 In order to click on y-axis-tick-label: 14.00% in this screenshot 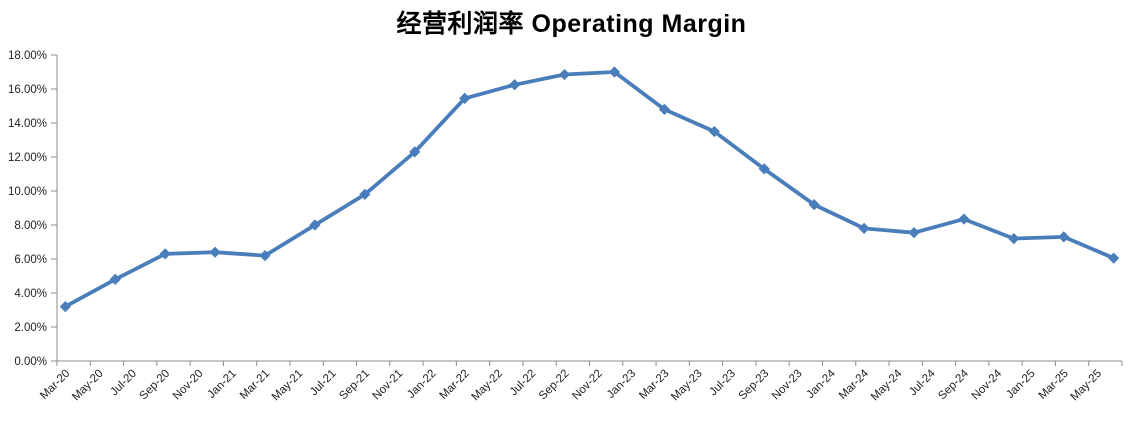, I will do `click(27, 124)`.